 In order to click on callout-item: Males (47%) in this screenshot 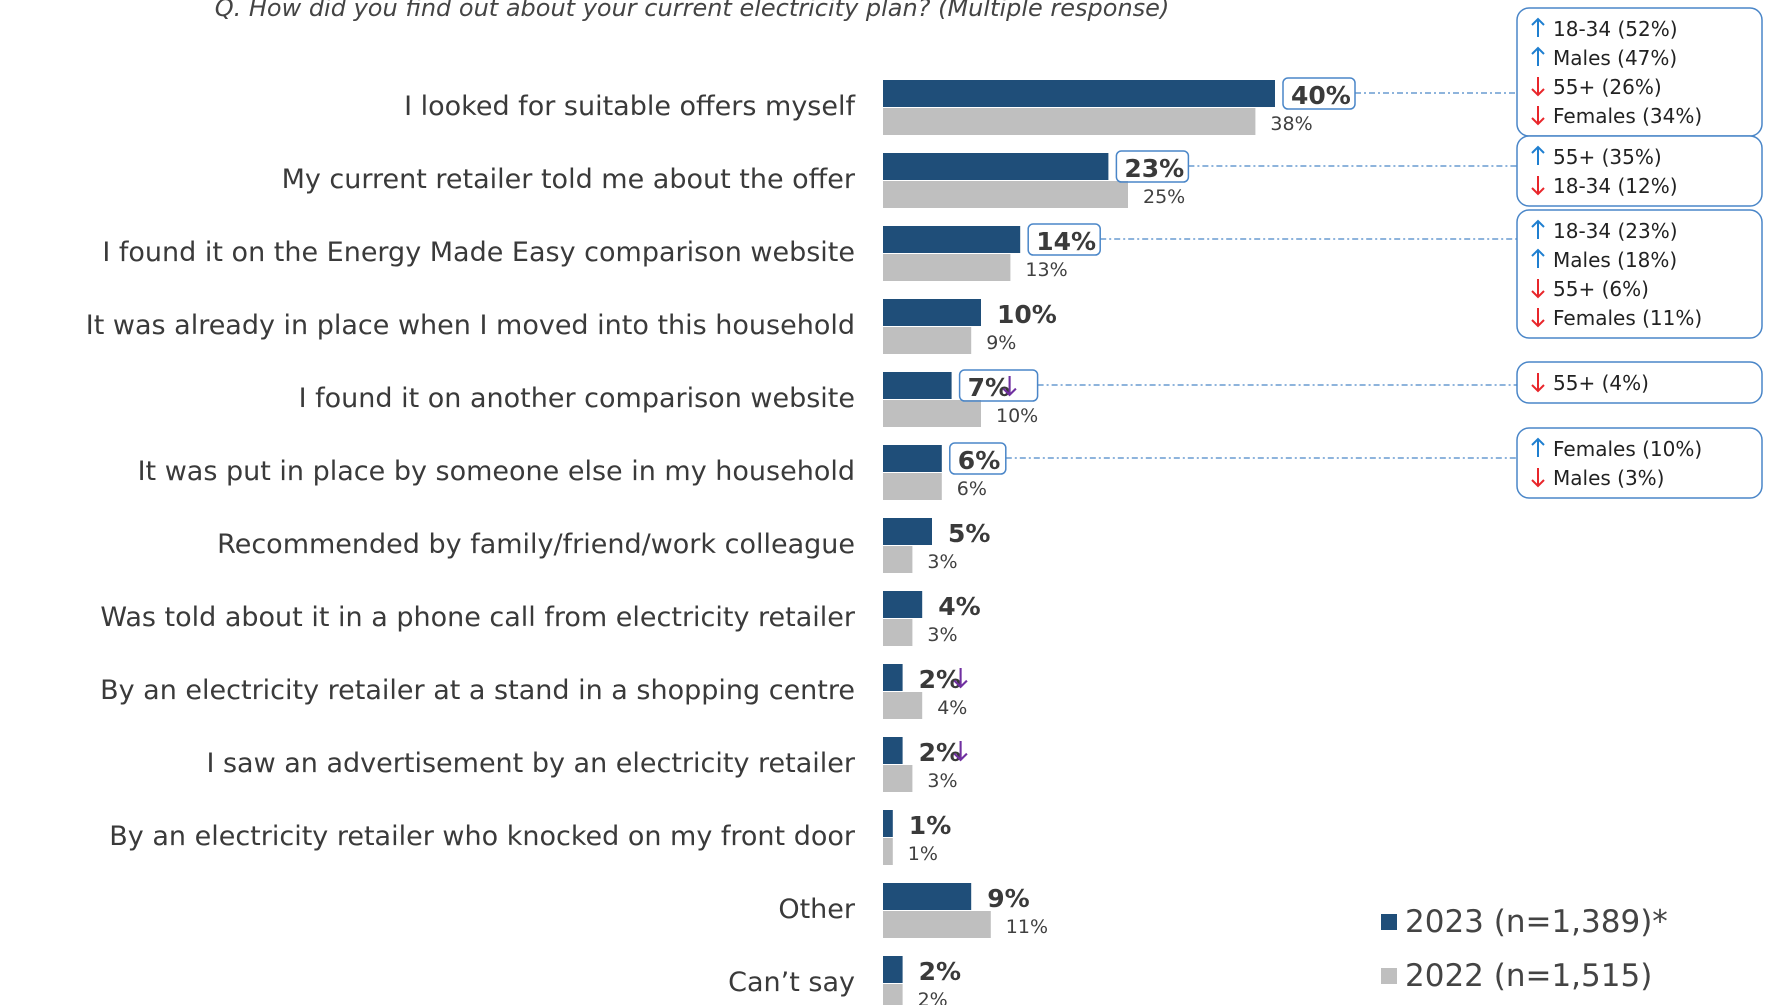, I will do `click(1615, 58)`.